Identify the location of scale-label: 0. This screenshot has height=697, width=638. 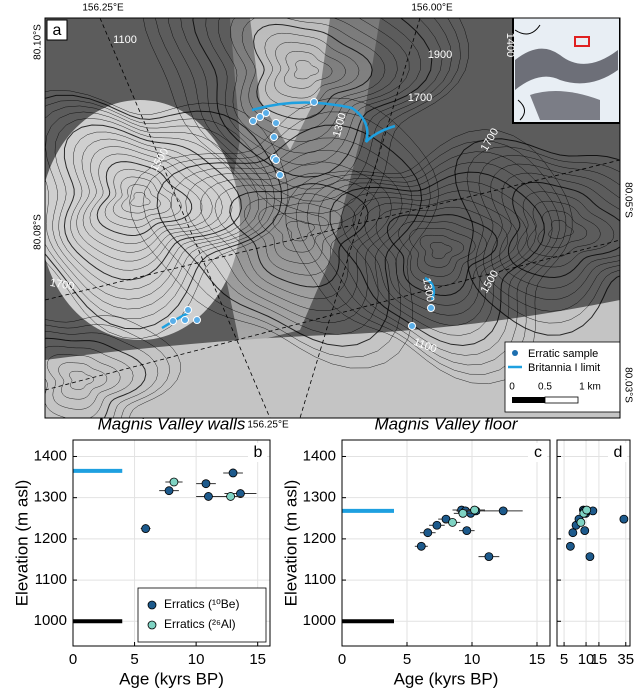
(512, 387).